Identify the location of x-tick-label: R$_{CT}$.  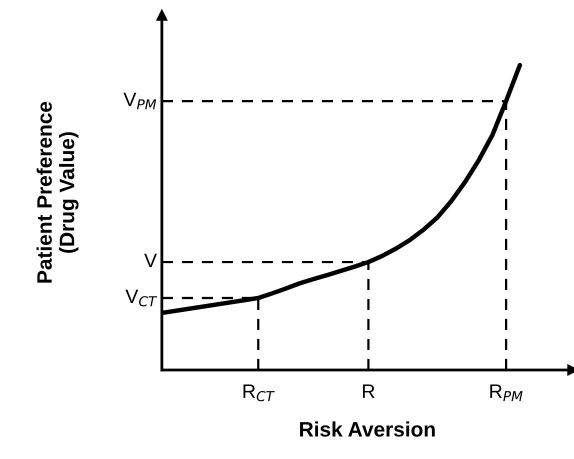
(259, 393).